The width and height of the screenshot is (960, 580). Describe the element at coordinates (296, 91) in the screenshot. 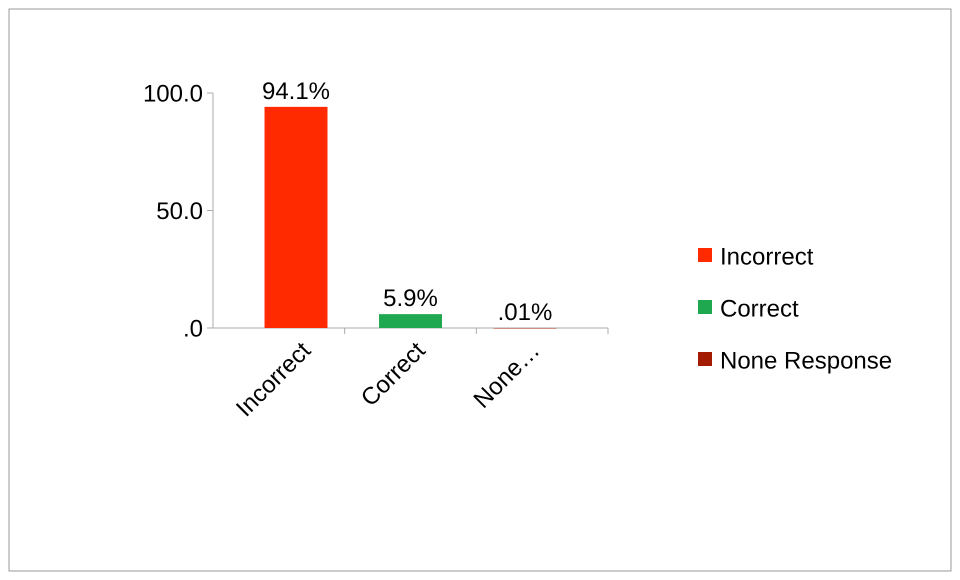

I see `data-label: 94.1%` at that location.